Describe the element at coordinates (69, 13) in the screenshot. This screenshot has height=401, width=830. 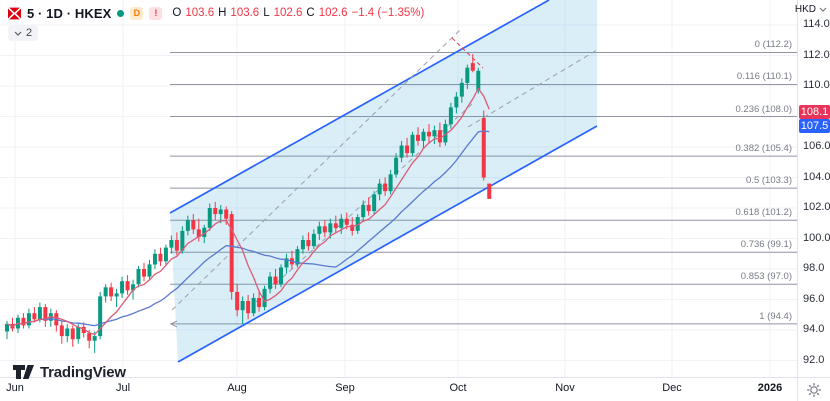
I see `symbol-title: 5 · 1D · HKEX` at that location.